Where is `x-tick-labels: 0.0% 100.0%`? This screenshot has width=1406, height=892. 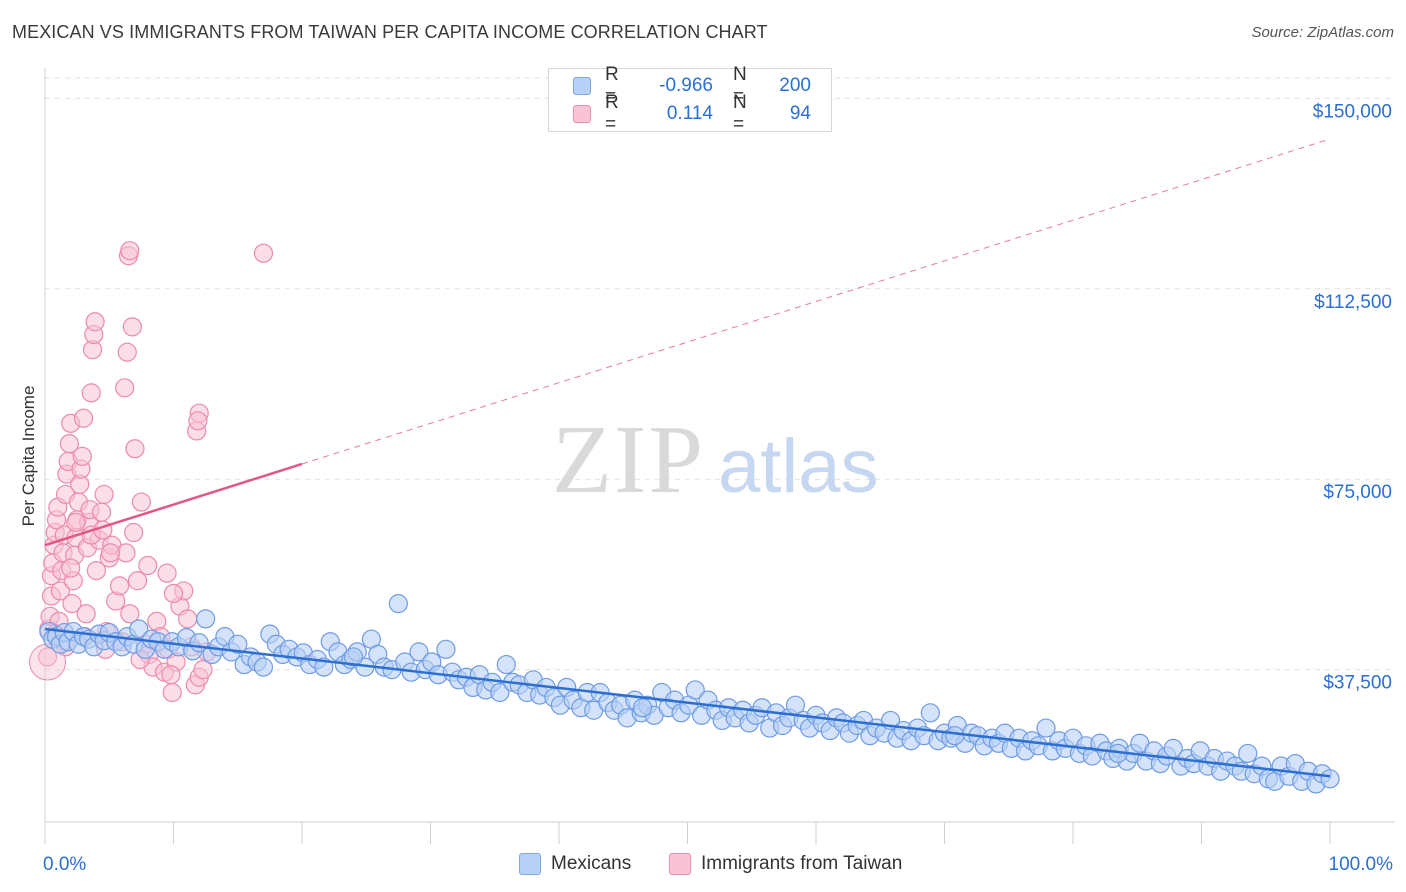
x-tick-labels: 0.0% 100.0% is located at coordinates (718, 864).